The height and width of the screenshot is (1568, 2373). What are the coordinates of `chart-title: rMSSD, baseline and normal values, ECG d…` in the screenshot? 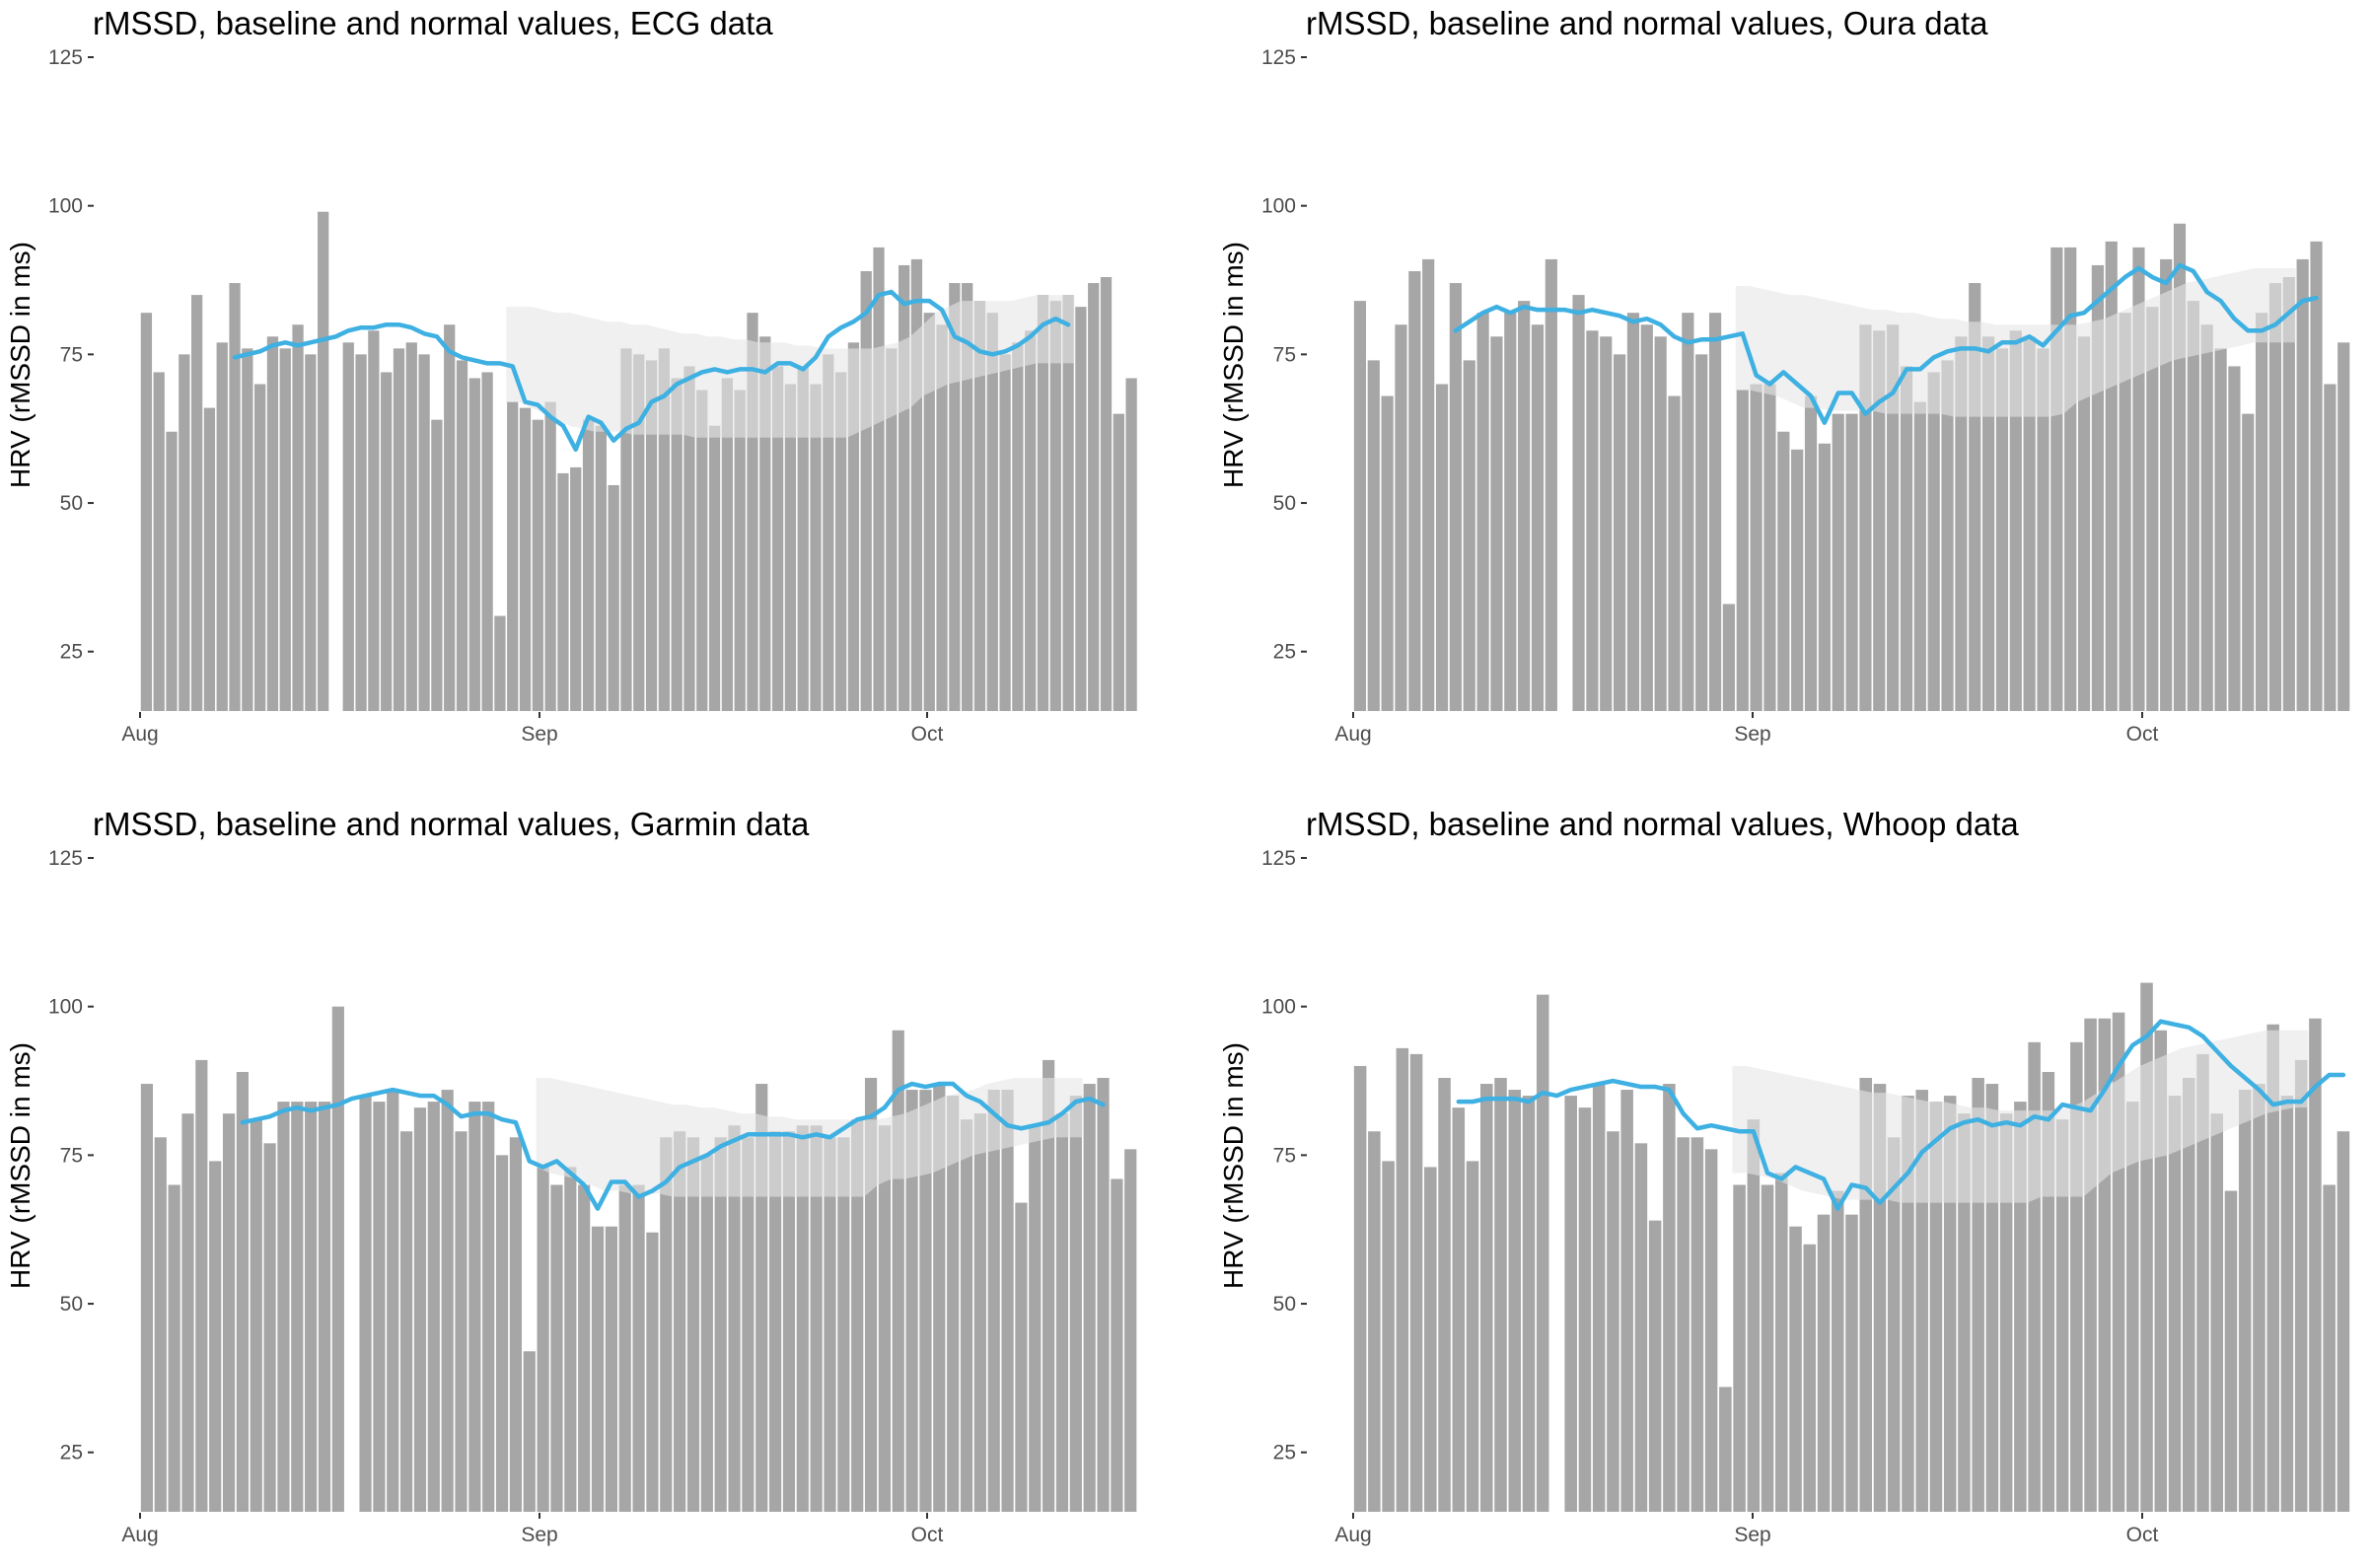 It's located at (433, 23).